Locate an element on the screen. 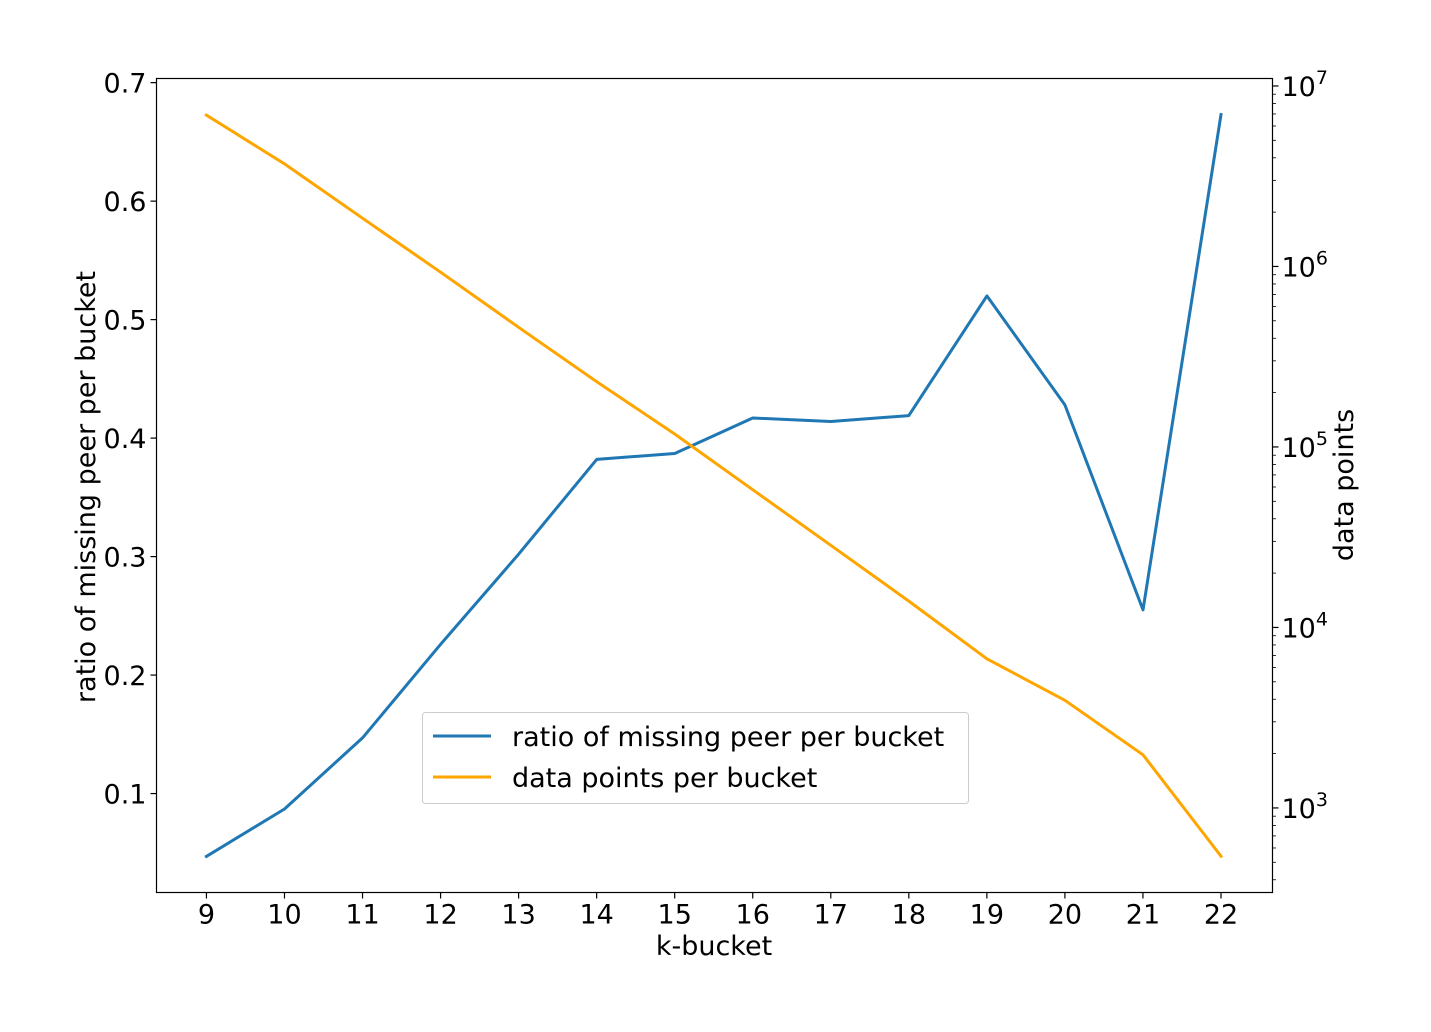 Image resolution: width=1431 pixels, height=1032 pixels. legend-label-data-points: data points per bucket is located at coordinates (664, 778).